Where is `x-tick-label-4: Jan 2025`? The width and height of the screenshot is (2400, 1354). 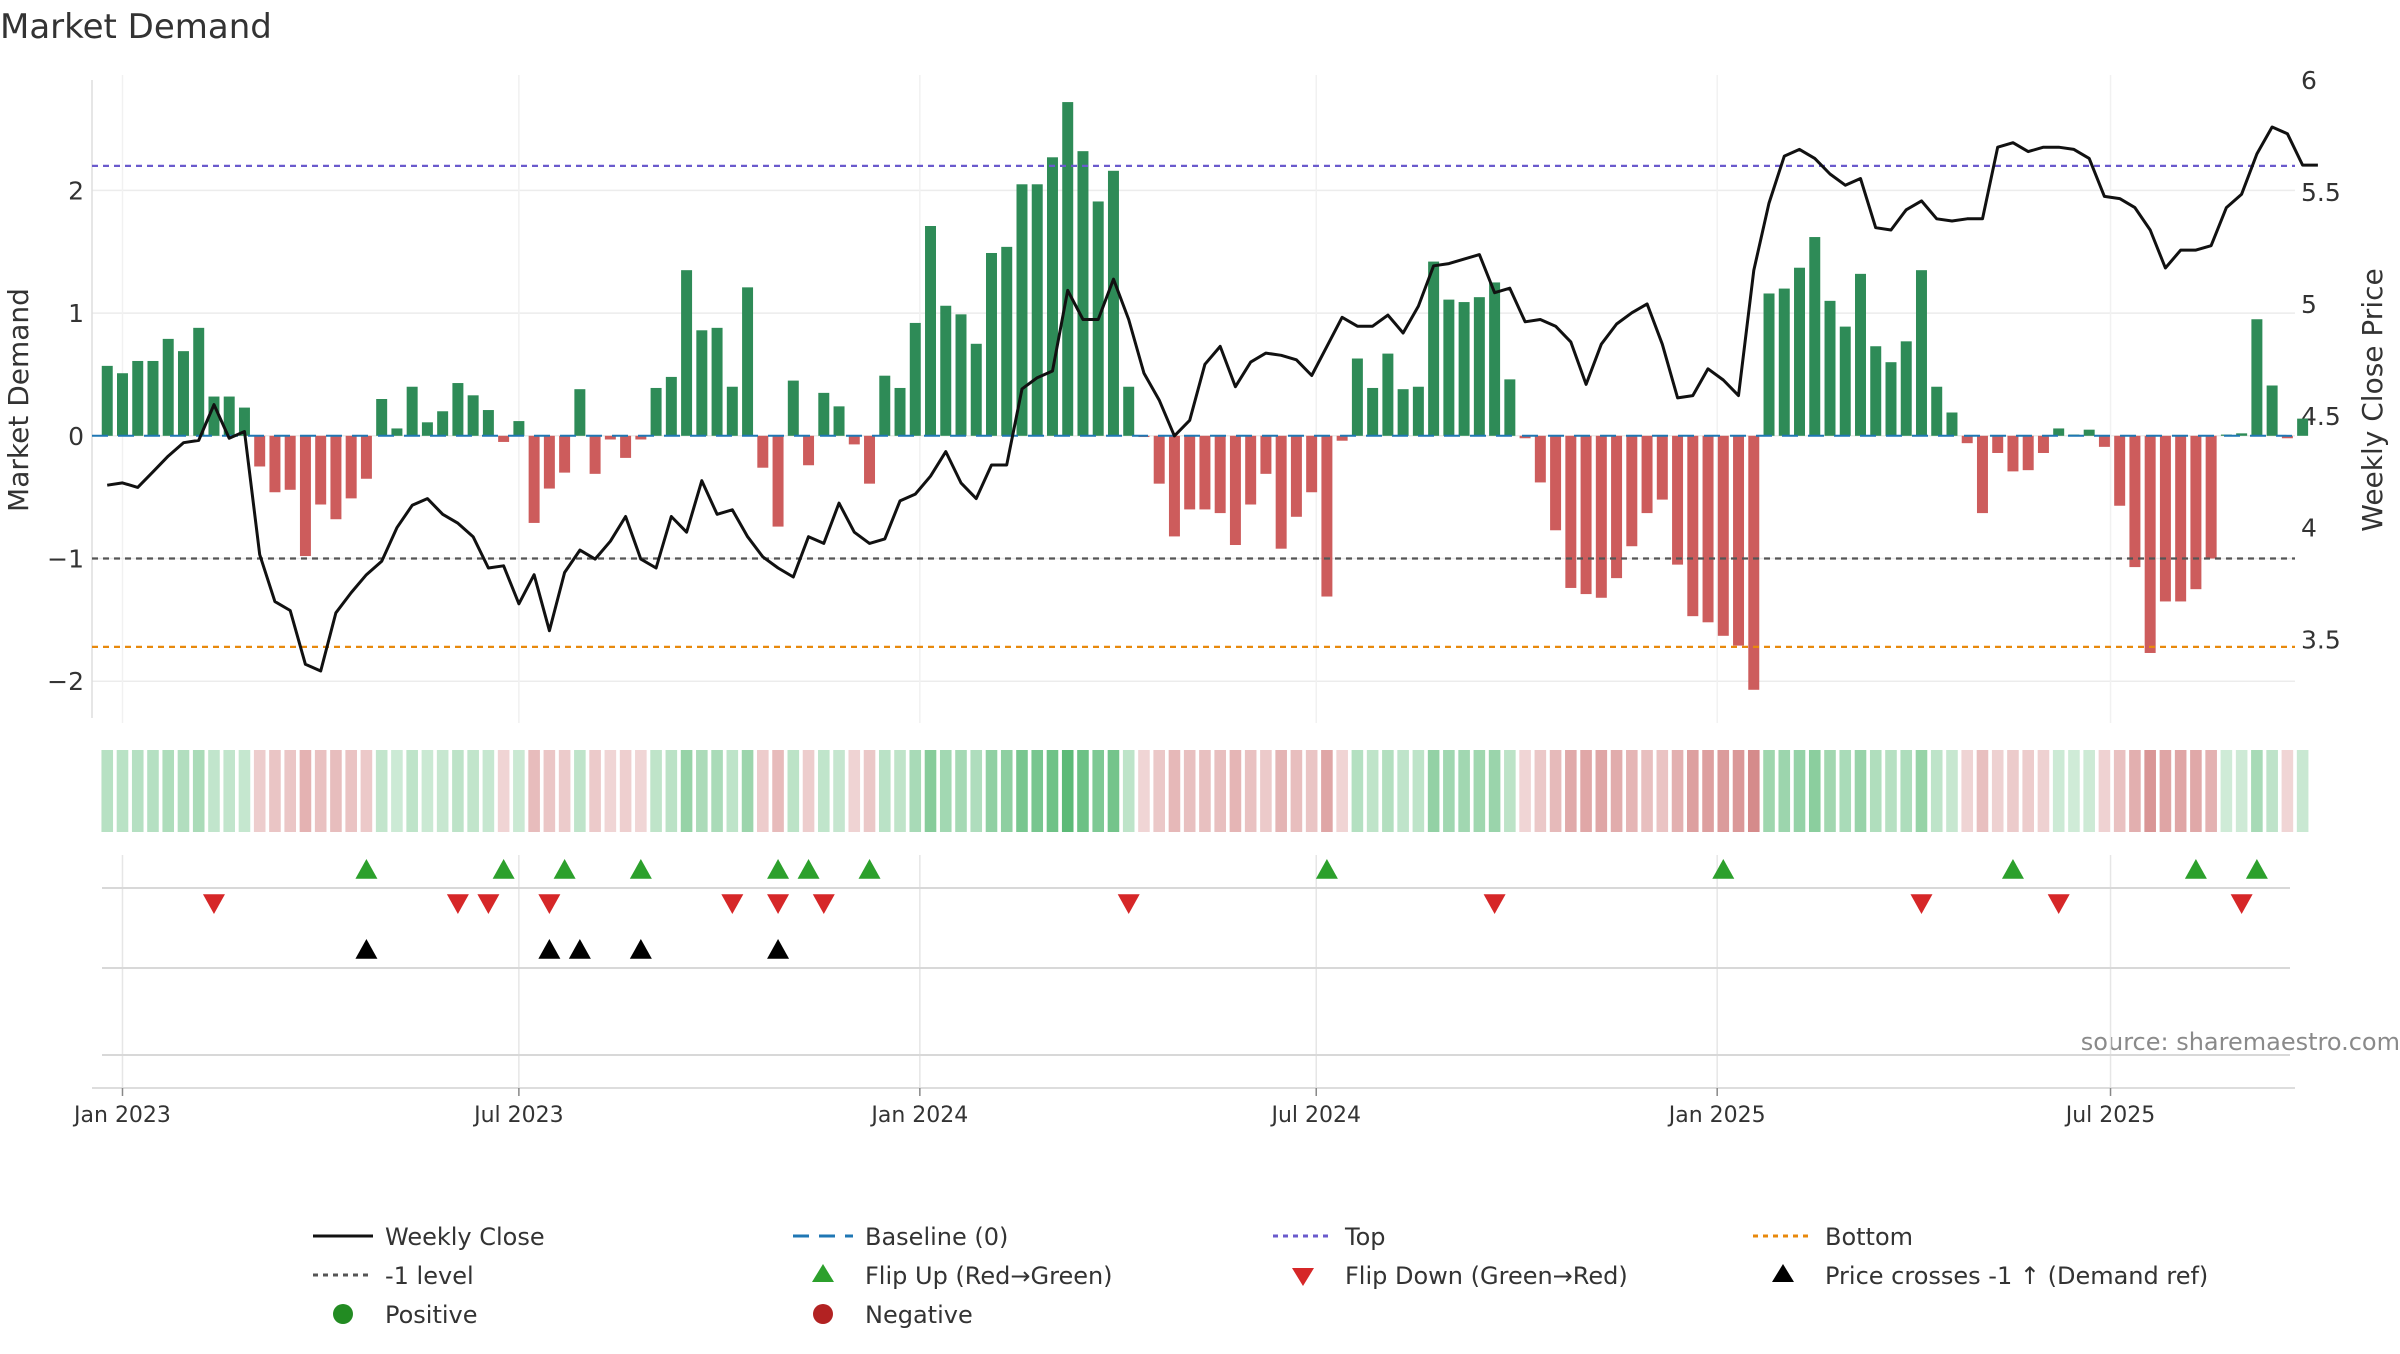
x-tick-label-4: Jan 2025 is located at coordinates (1716, 1115).